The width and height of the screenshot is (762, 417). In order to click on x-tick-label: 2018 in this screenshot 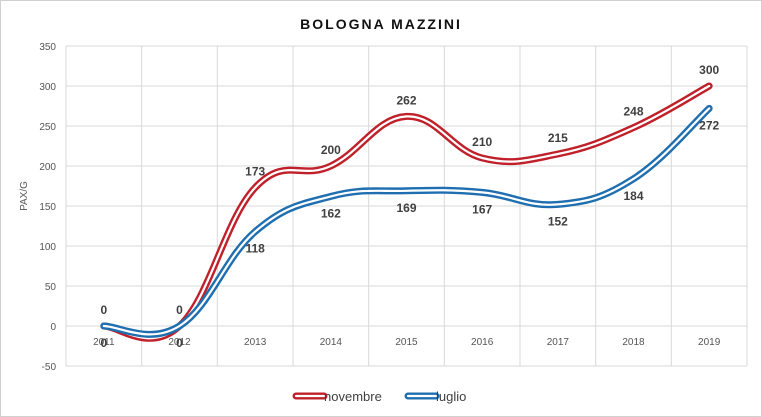, I will do `click(633, 342)`.